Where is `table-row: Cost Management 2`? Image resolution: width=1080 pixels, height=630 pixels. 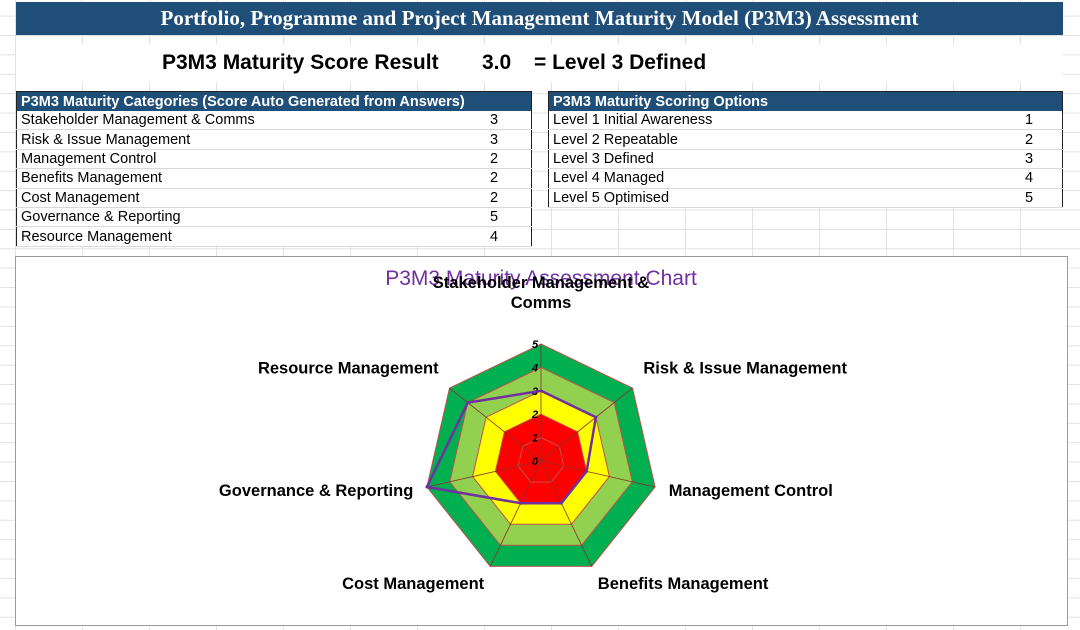 table-row: Cost Management 2 is located at coordinates (274, 198).